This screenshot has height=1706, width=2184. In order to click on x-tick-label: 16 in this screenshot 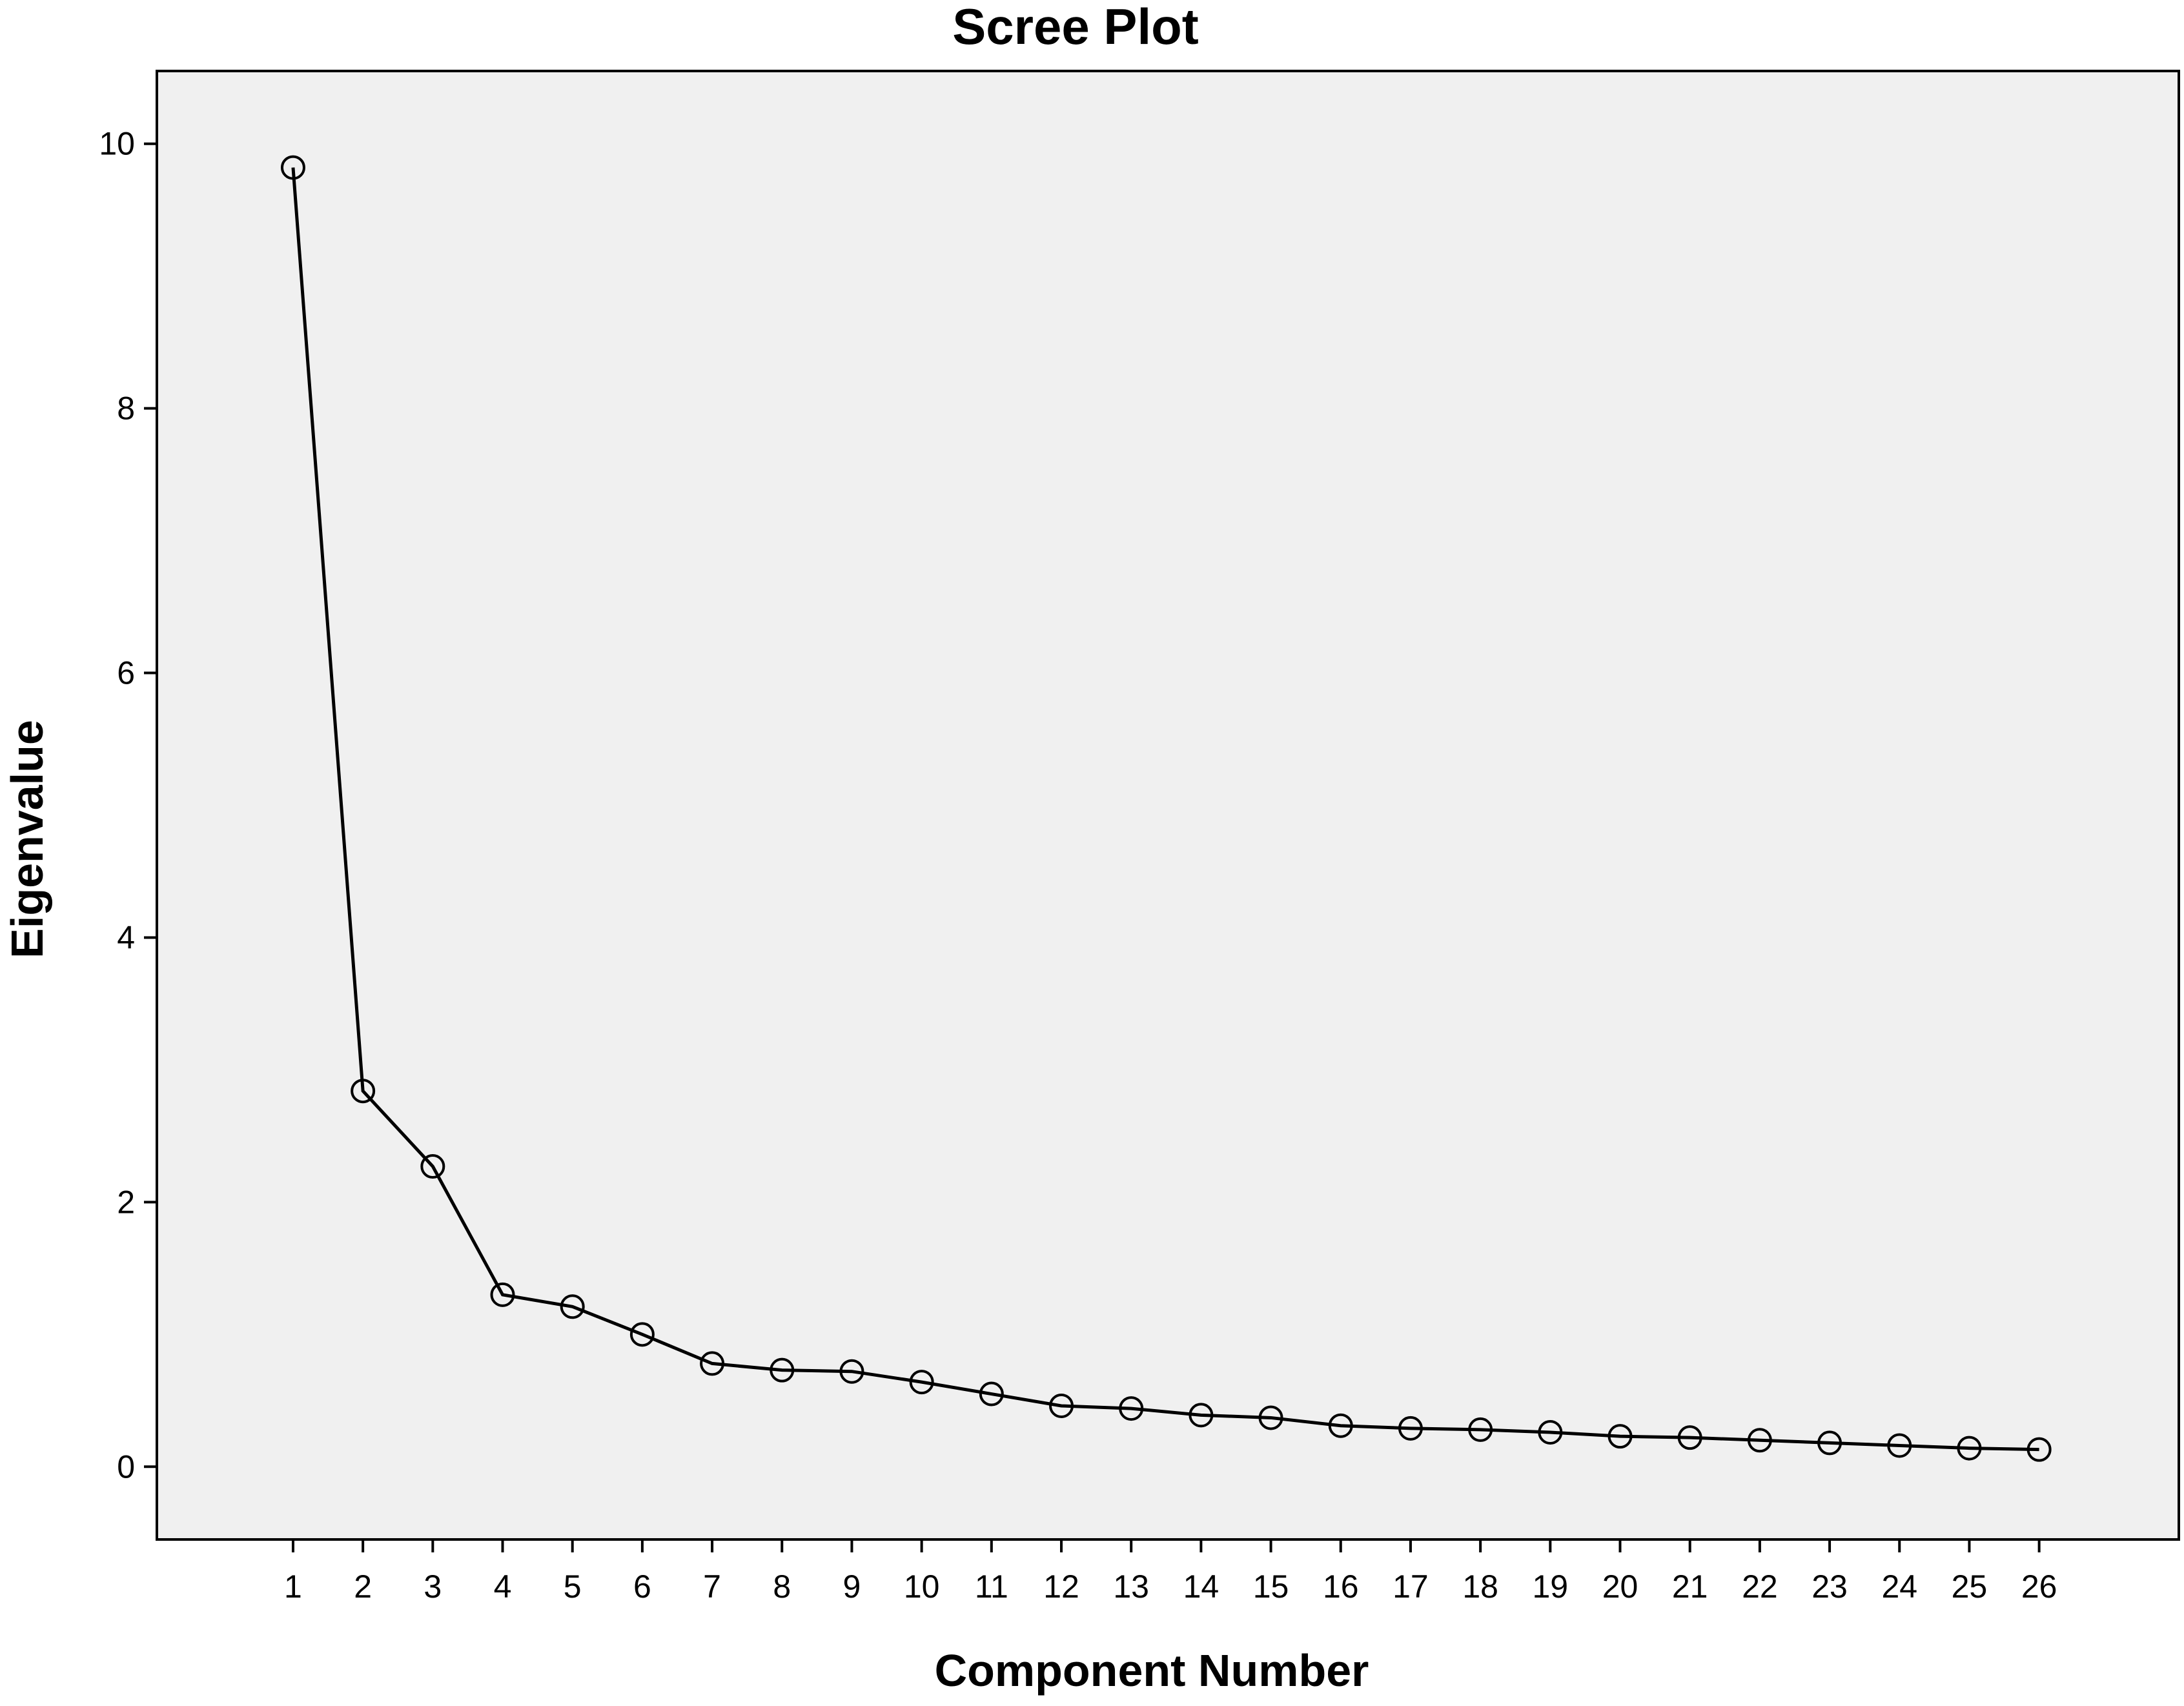, I will do `click(1341, 1587)`.